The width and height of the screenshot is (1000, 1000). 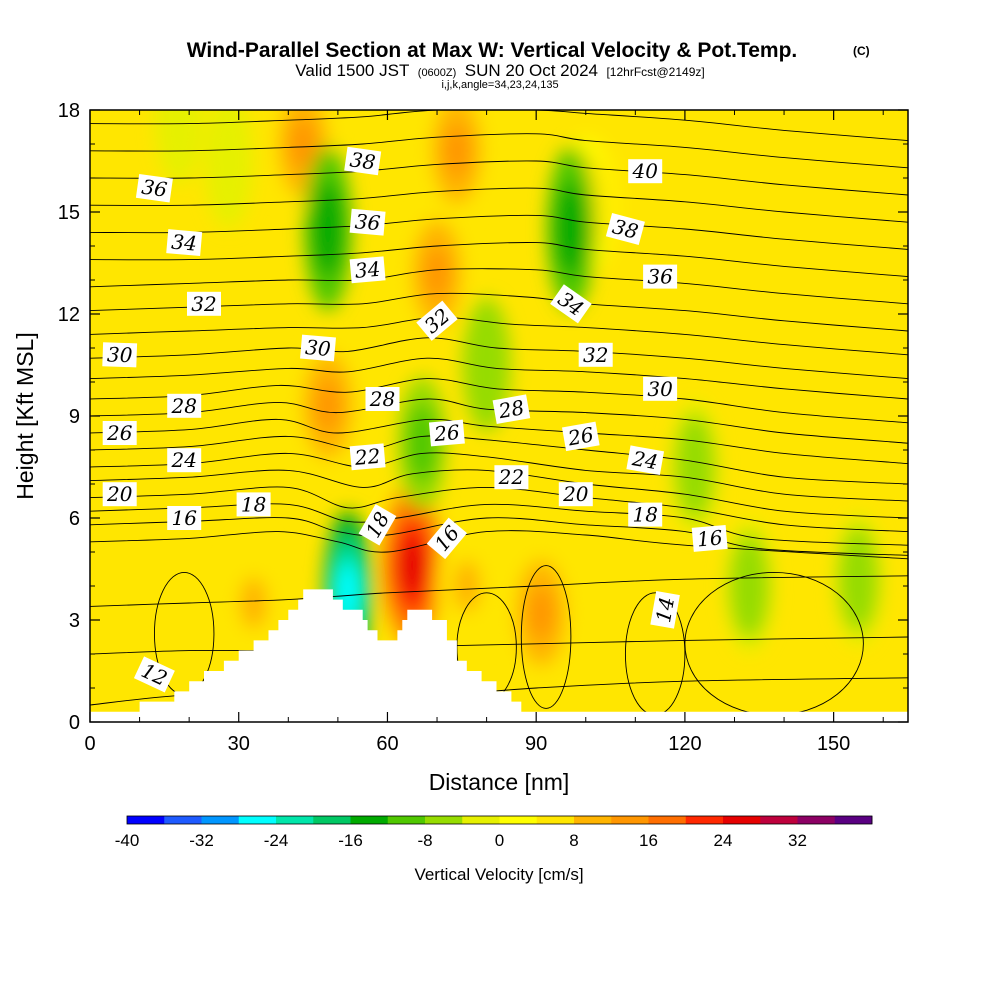 What do you see at coordinates (69, 213) in the screenshot?
I see `y-tick-label: 15` at bounding box center [69, 213].